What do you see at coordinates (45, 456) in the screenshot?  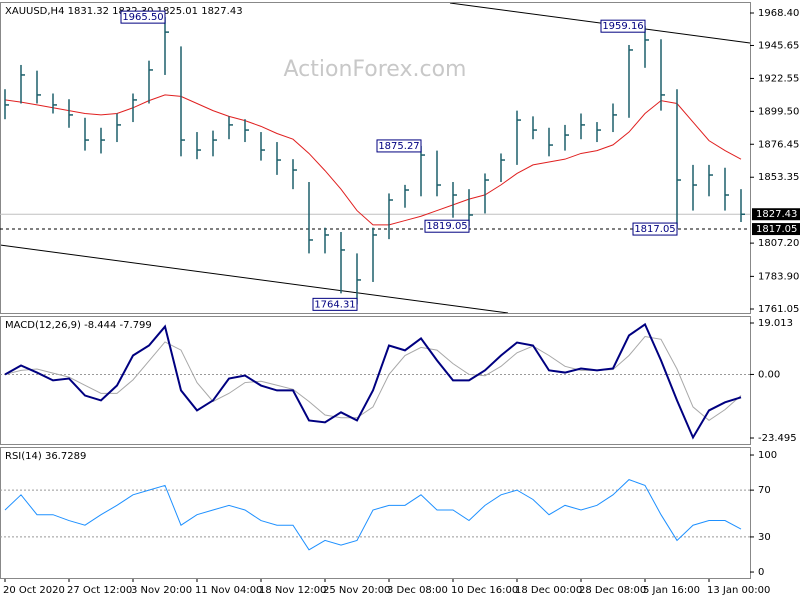 I see `panel-title: RSI(14) 36.7289` at bounding box center [45, 456].